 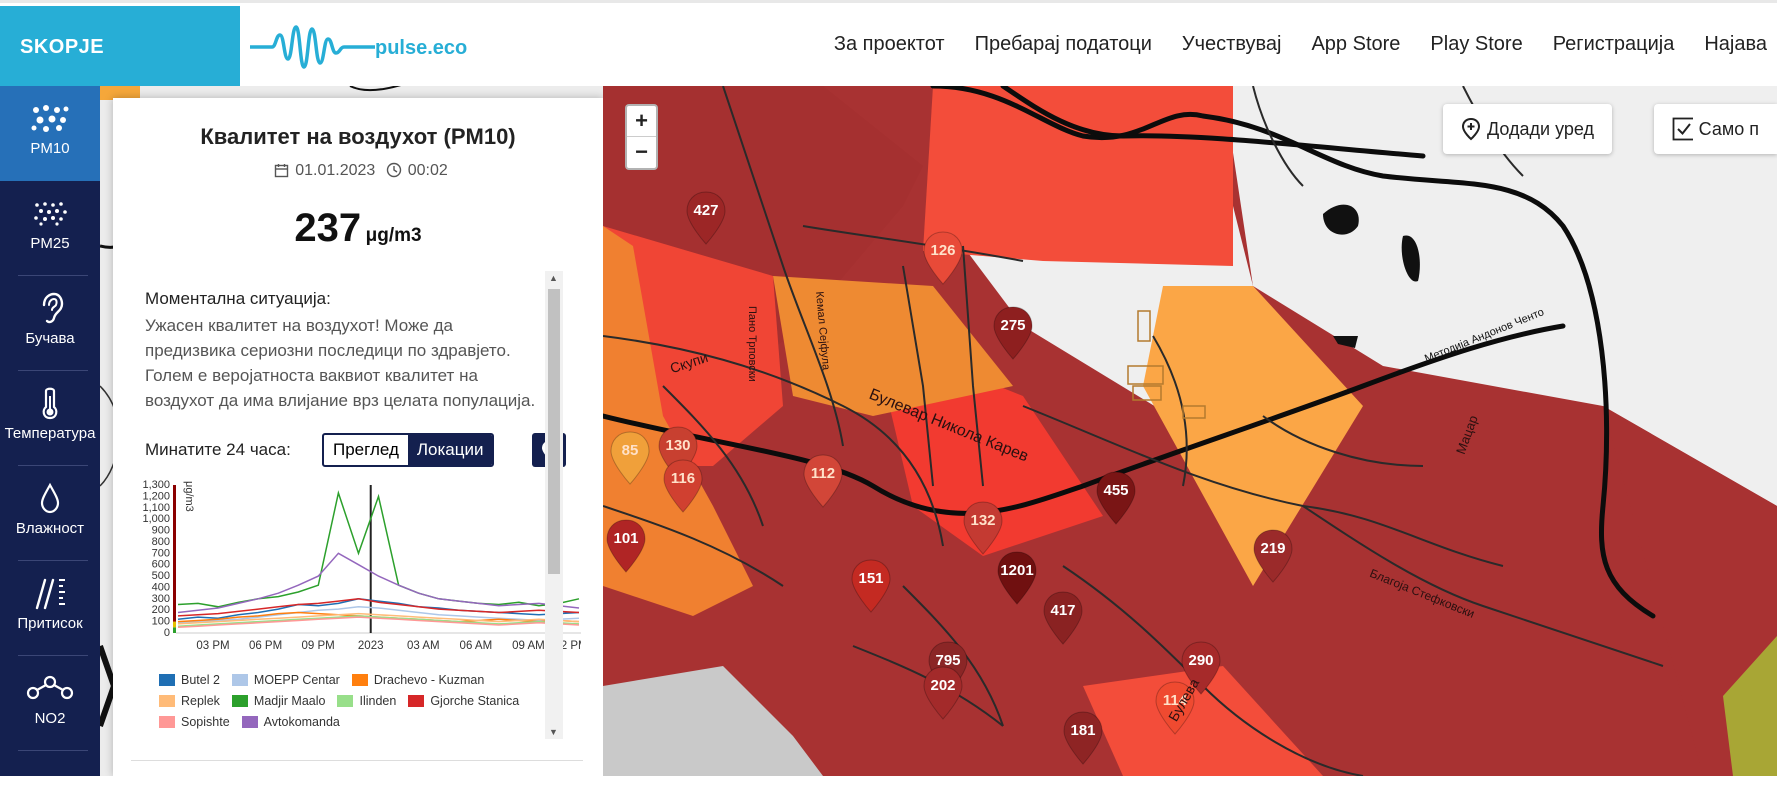 I want to click on legend-item: Ilinden, so click(x=366, y=700).